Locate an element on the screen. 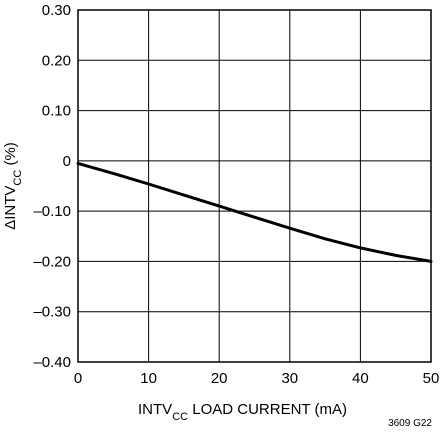 The image size is (442, 433). y-tick-label: 0 is located at coordinates (67, 161).